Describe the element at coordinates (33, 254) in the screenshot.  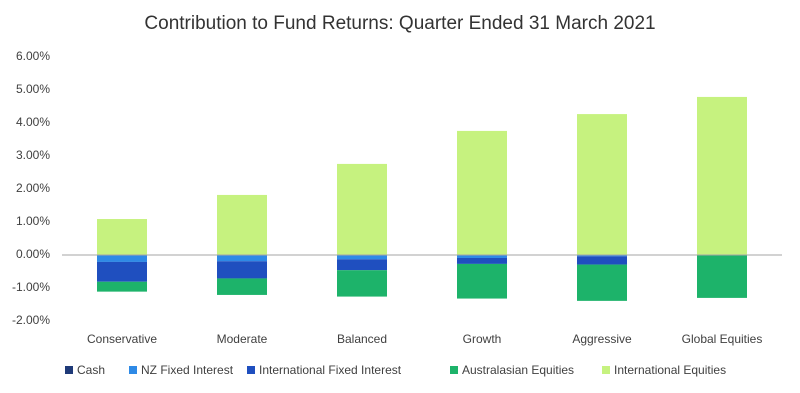
I see `y-tick-label: 0.00%` at that location.